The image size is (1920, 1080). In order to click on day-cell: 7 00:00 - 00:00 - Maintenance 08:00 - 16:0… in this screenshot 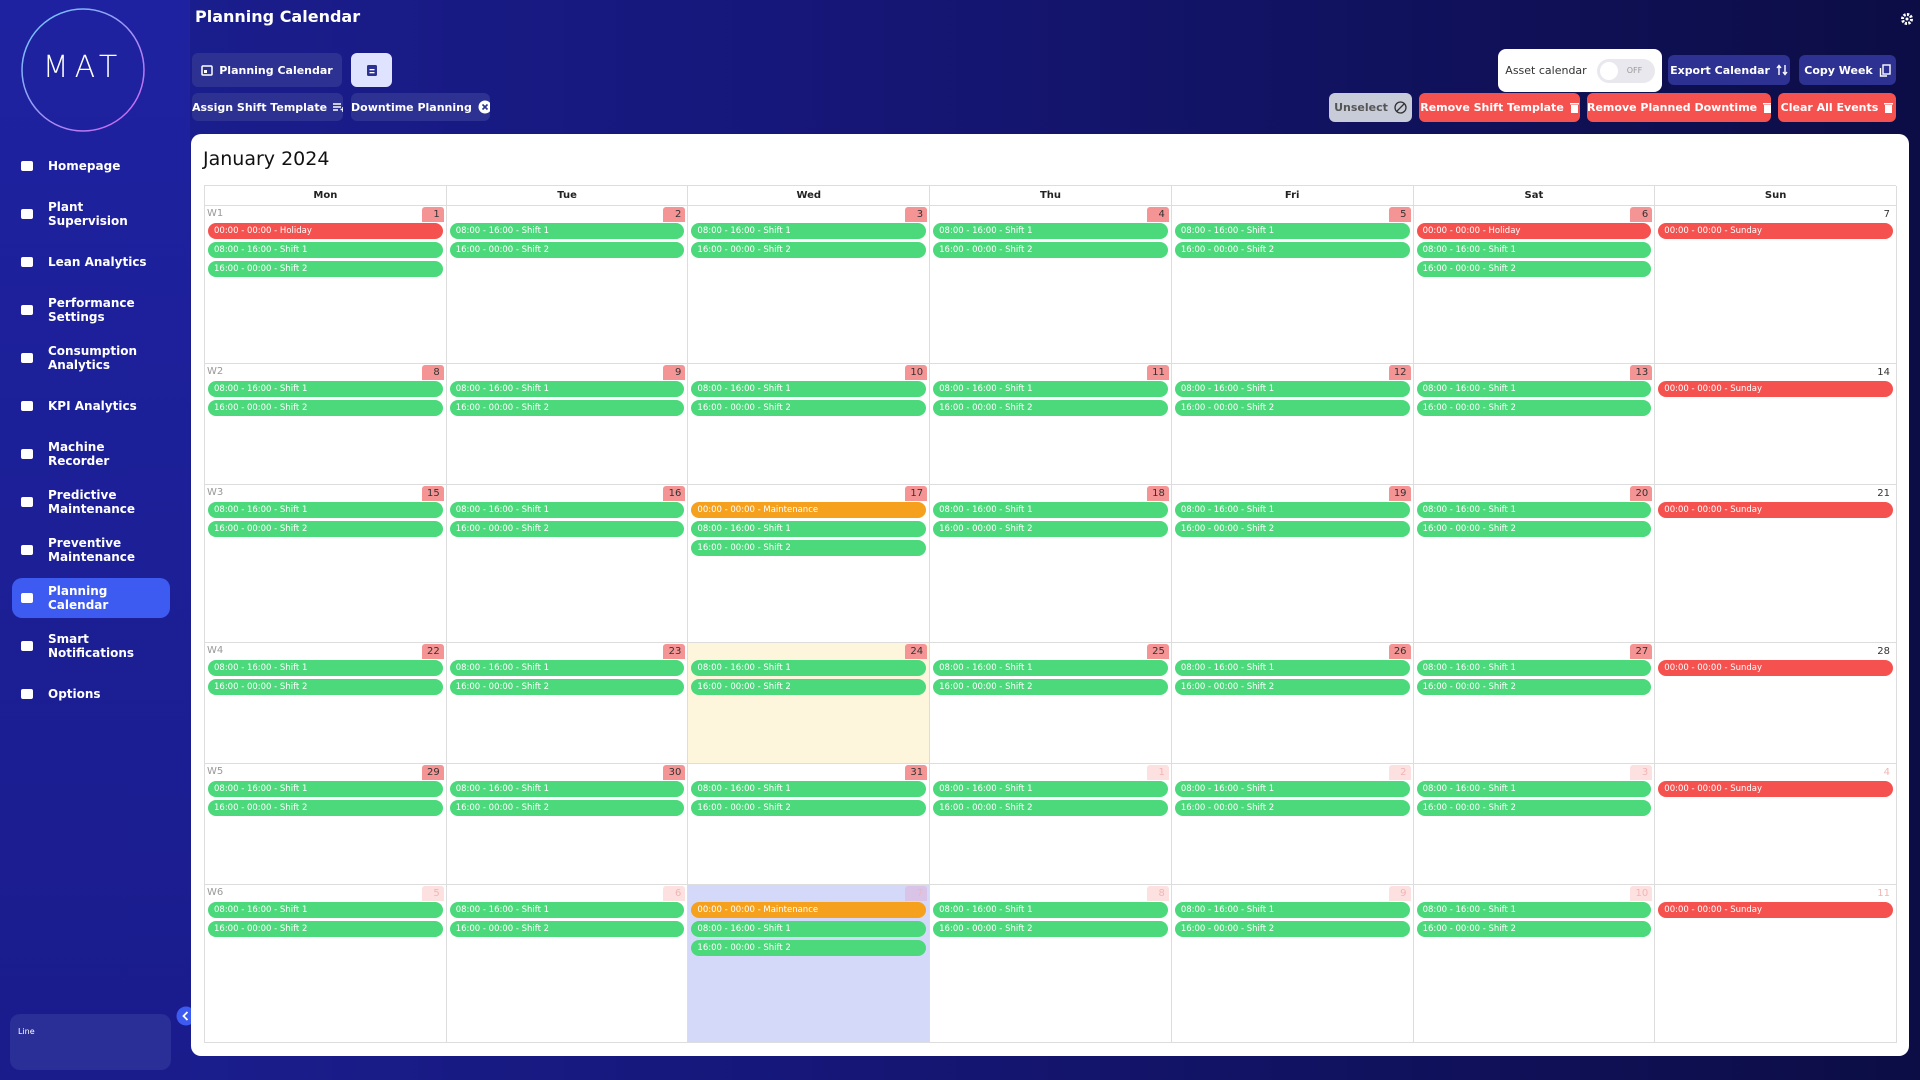, I will do `click(809, 964)`.